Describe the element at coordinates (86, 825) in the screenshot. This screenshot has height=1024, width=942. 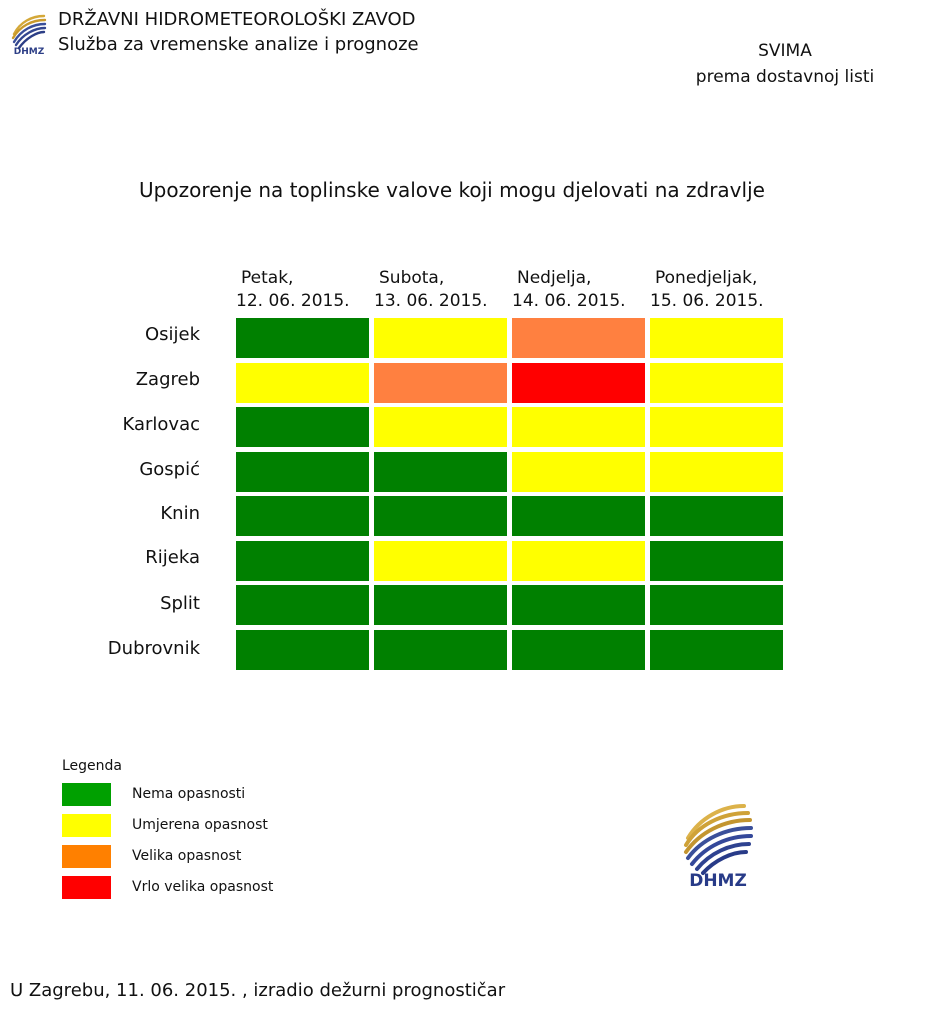
I see `legend-swatch-moderate` at that location.